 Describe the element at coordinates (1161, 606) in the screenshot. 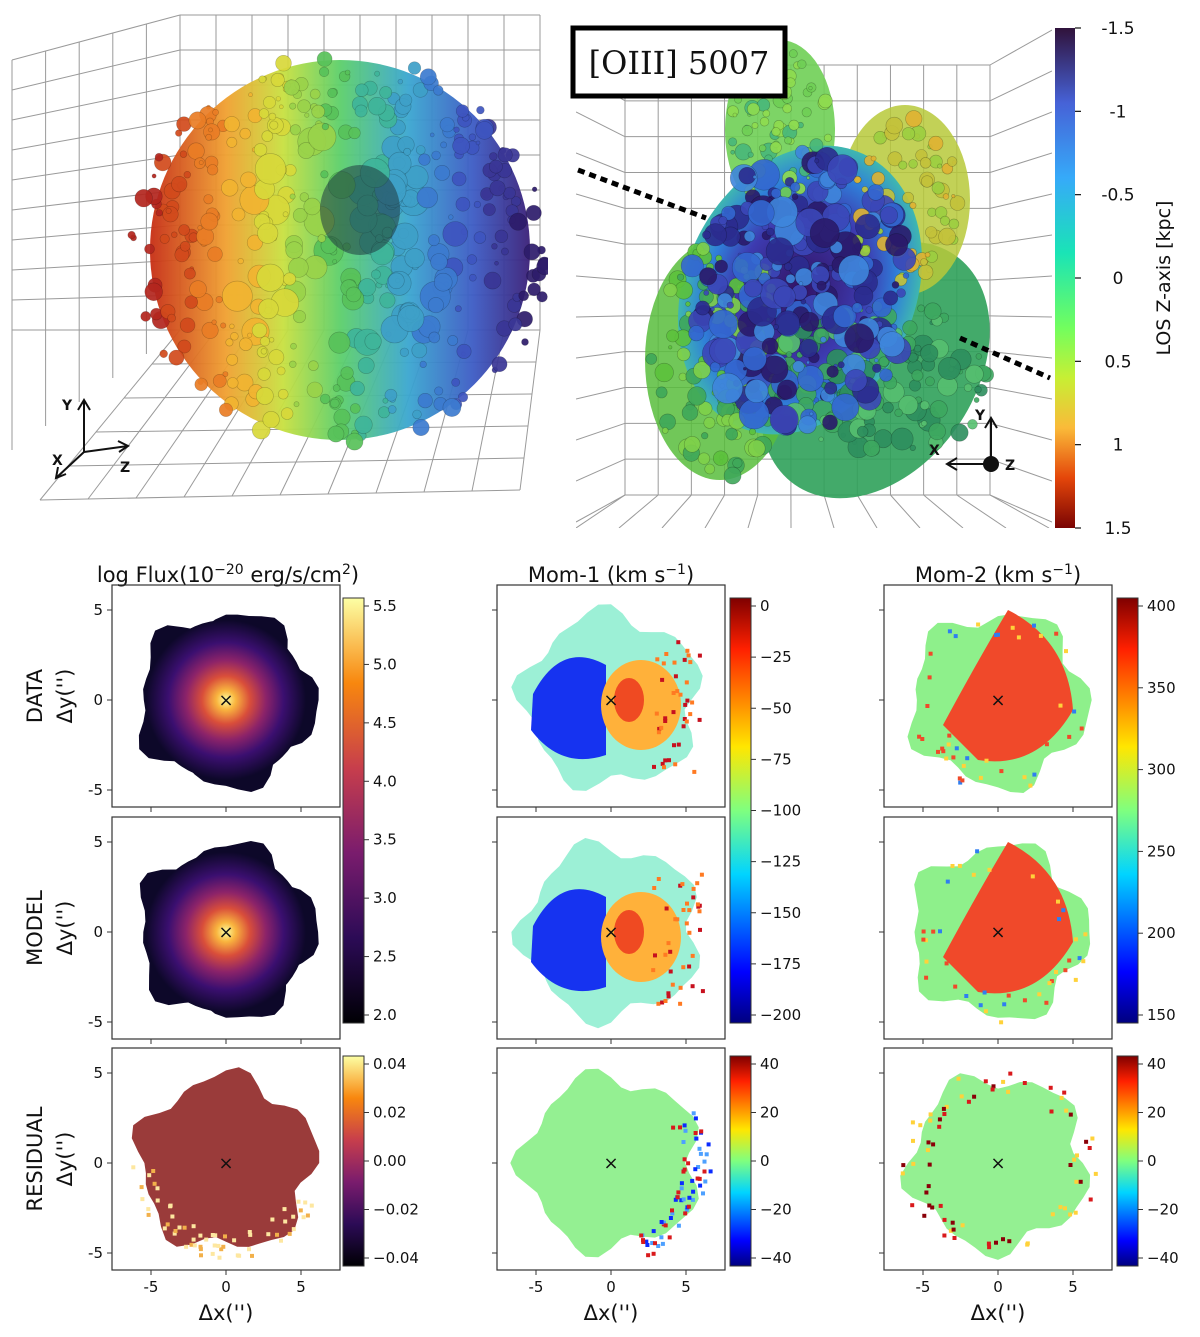

I see `colorbar-tick: 400` at that location.